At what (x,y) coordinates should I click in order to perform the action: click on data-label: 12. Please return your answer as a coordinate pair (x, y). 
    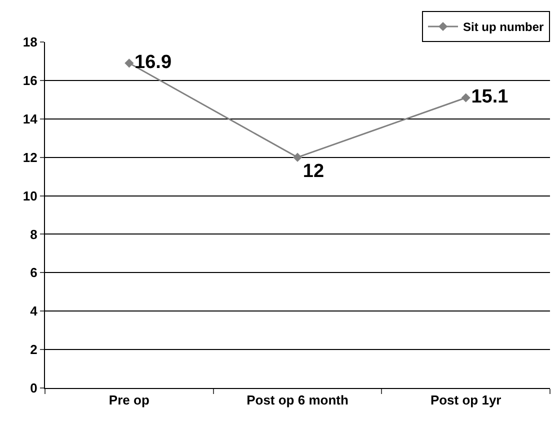
    Looking at the image, I should click on (313, 171).